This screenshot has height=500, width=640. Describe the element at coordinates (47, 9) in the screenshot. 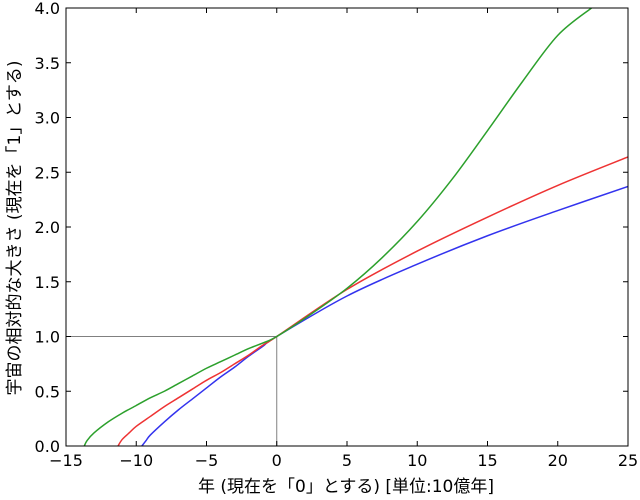

I see `y-tick-label: 4.0` at that location.